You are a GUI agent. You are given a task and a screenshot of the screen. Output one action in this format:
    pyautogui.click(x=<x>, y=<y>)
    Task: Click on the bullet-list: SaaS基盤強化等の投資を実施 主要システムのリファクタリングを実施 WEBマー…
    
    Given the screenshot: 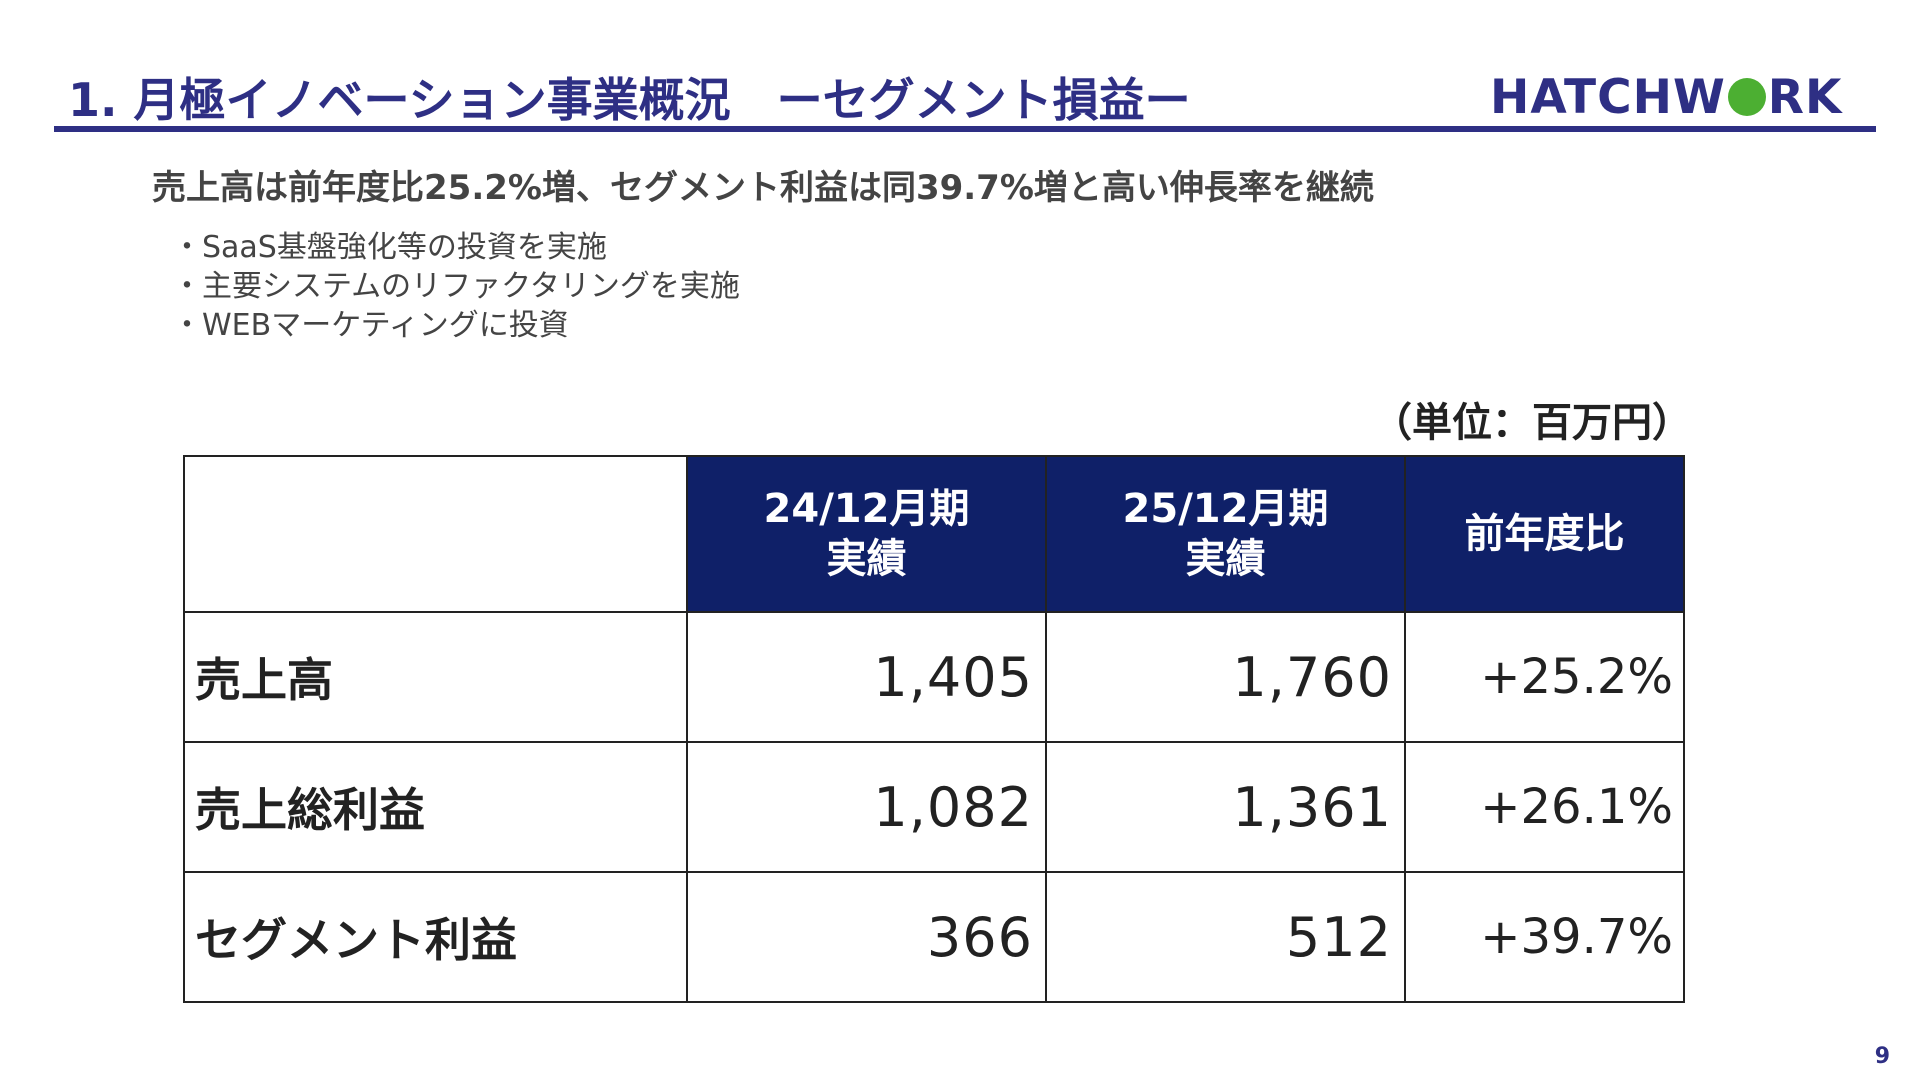 What is the action you would take?
    pyautogui.click(x=459, y=286)
    